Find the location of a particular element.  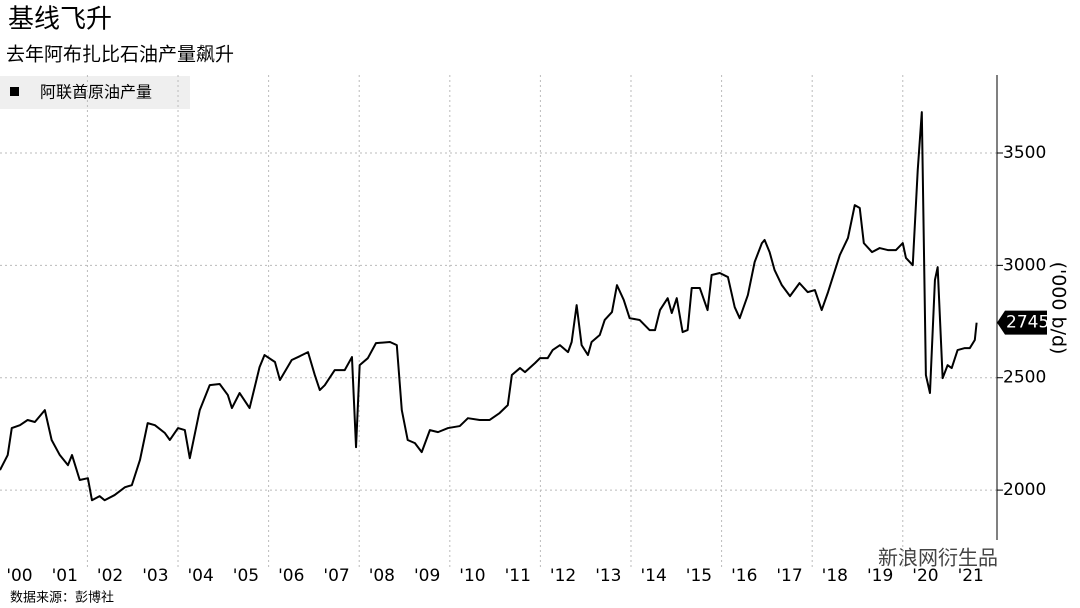

y-axis-label: ('000 b/d) is located at coordinates (1059, 308).